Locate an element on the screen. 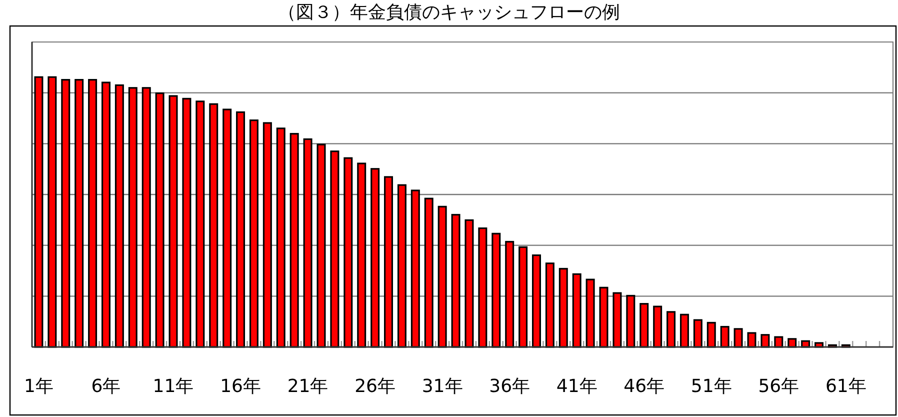  x-tick-label: 41年 is located at coordinates (577, 386).